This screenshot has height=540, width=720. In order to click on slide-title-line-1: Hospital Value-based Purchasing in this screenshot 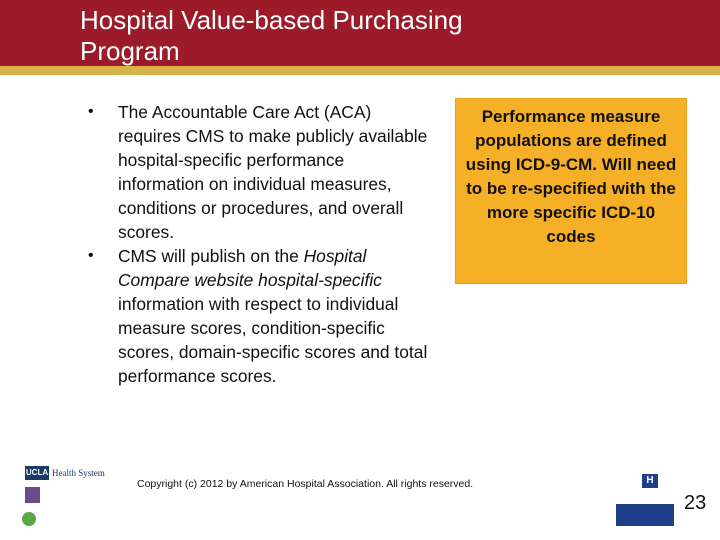, I will do `click(271, 20)`.